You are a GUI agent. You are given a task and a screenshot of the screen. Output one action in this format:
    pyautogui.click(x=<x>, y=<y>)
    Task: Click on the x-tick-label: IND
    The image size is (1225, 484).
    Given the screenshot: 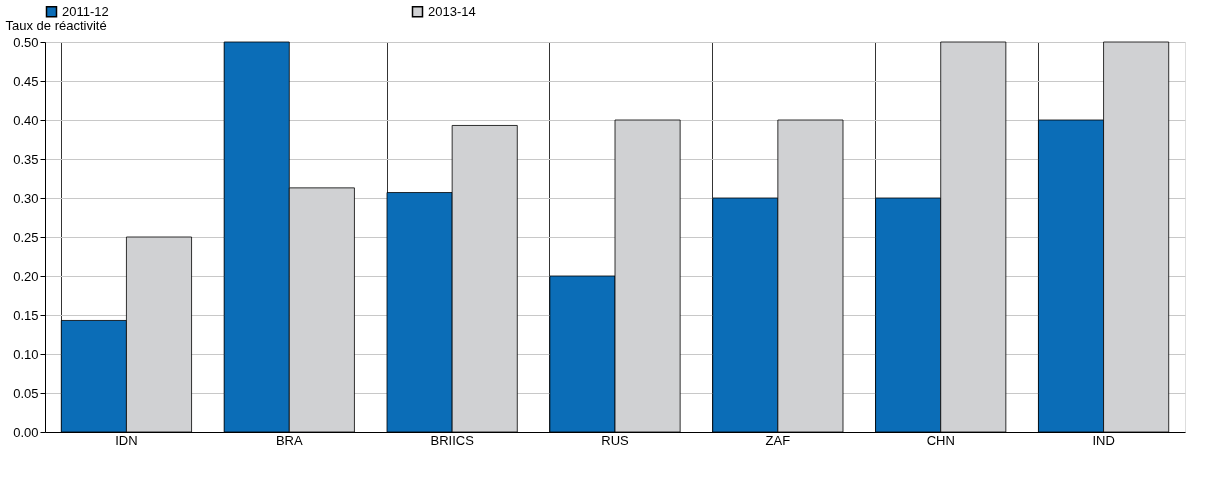 What is the action you would take?
    pyautogui.click(x=1103, y=440)
    